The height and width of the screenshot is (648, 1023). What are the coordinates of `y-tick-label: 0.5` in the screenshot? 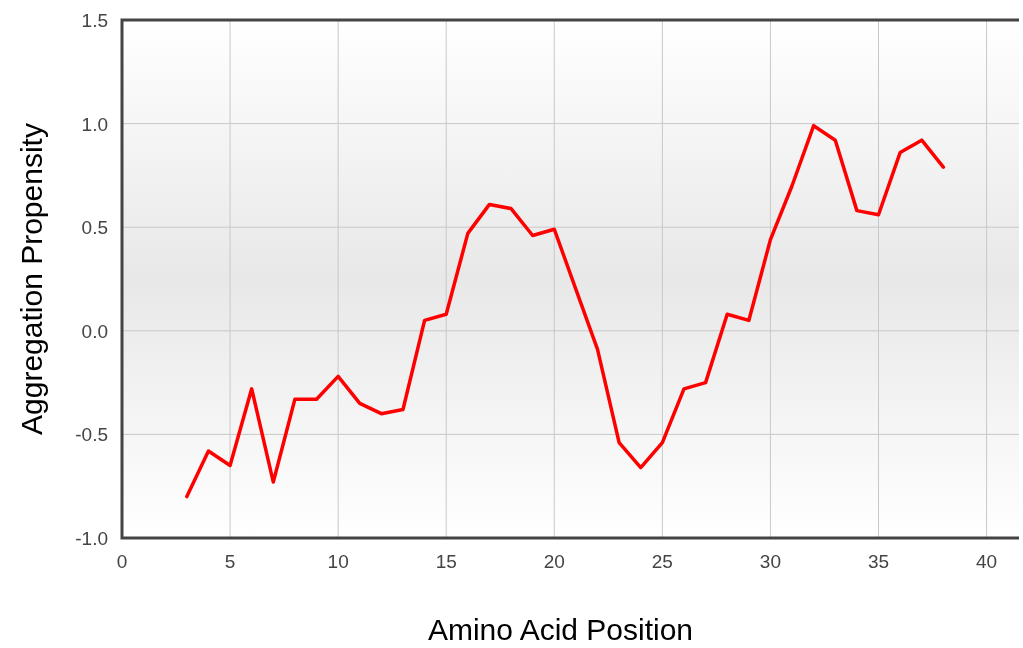 It's located at (94, 228).